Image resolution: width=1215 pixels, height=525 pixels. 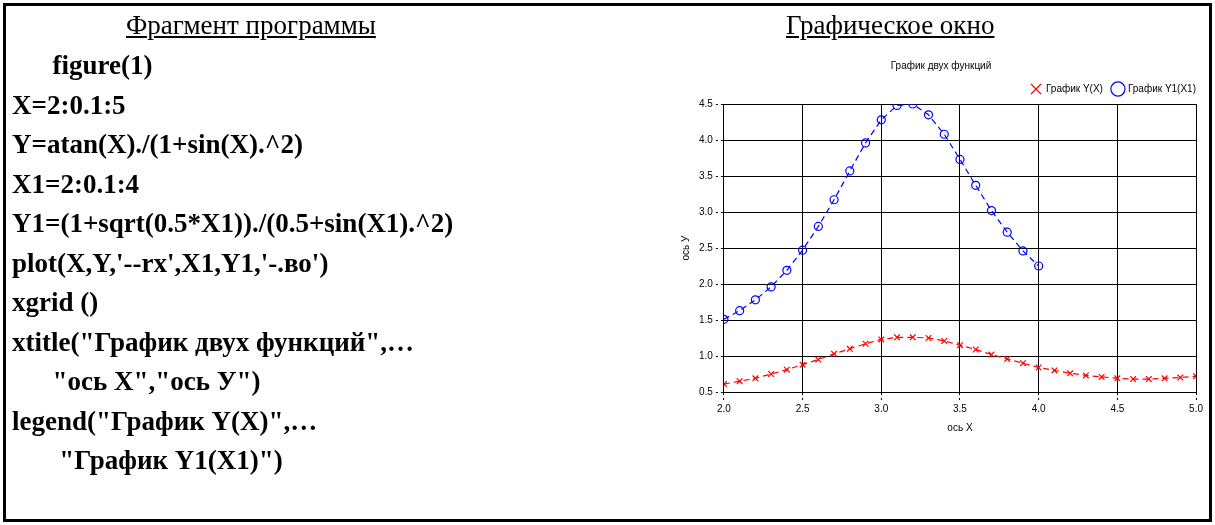 I want to click on text: figure(1), so click(x=102, y=65).